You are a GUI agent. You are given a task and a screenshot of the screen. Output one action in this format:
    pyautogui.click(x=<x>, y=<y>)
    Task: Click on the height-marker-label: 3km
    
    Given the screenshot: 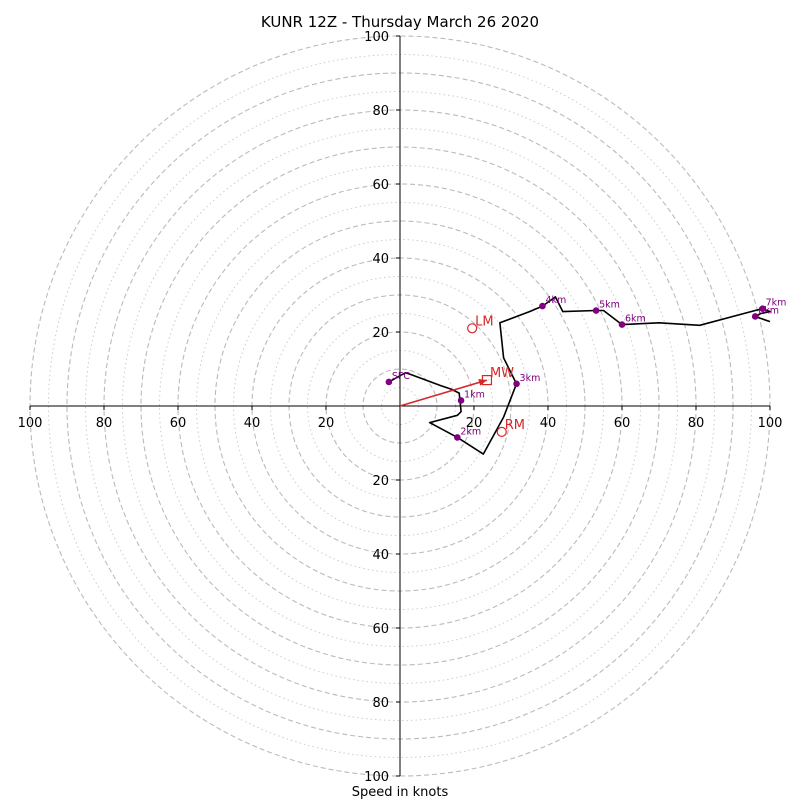 What is the action you would take?
    pyautogui.click(x=530, y=378)
    